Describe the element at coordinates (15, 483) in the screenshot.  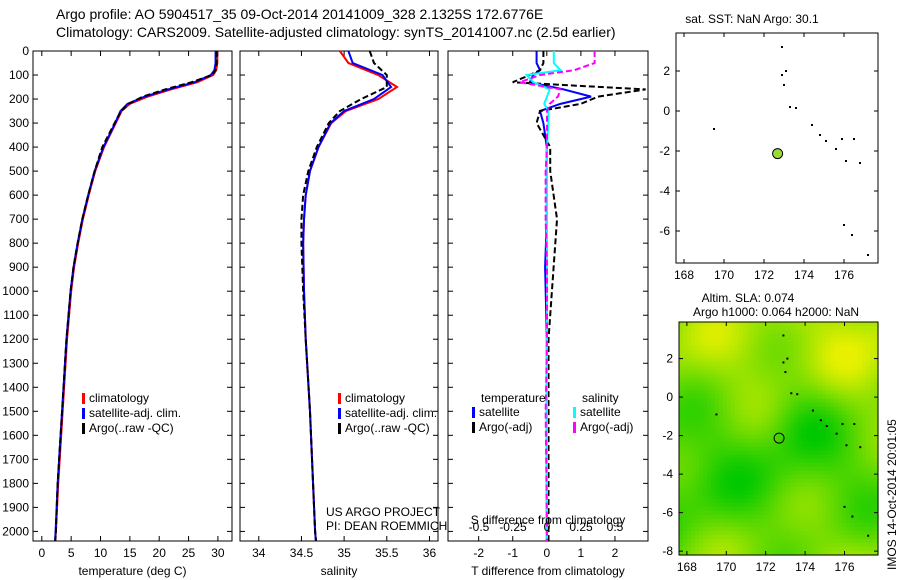
I see `y-tick-label: 1800` at that location.